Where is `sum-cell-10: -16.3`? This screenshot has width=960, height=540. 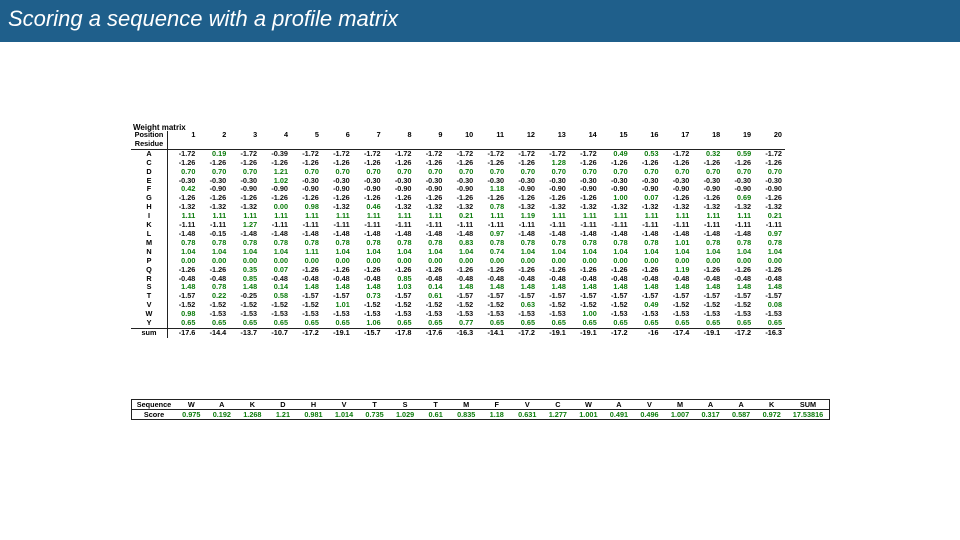
sum-cell-10: -16.3 is located at coordinates (461, 332).